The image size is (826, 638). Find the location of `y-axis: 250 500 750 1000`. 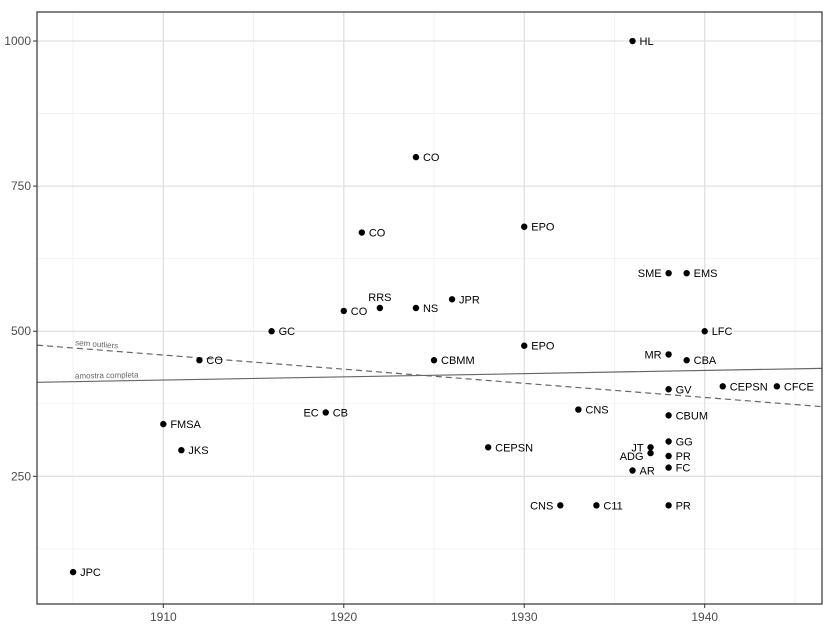

y-axis: 250 500 750 1000 is located at coordinates (20, 258).